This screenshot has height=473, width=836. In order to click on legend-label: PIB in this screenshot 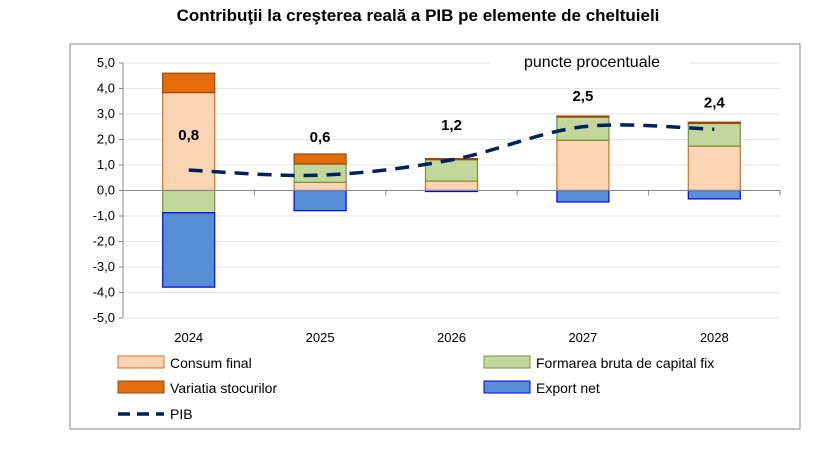, I will do `click(181, 414)`.